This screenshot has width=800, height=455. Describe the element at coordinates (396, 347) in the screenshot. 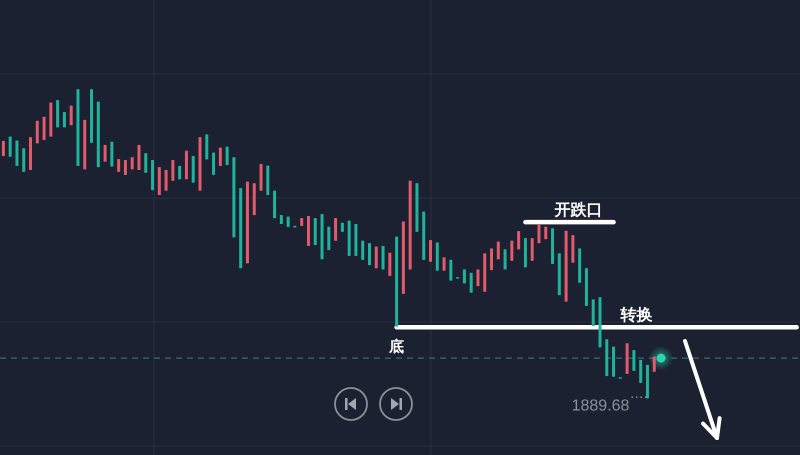

I see `annotation: 底` at that location.